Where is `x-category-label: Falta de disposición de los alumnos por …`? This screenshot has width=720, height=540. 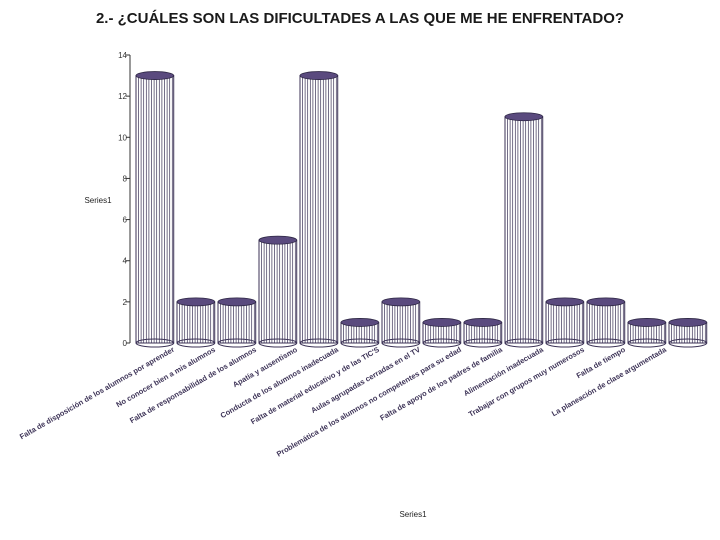 x-category-label: Falta de disposición de los alumnos por … is located at coordinates (97, 393).